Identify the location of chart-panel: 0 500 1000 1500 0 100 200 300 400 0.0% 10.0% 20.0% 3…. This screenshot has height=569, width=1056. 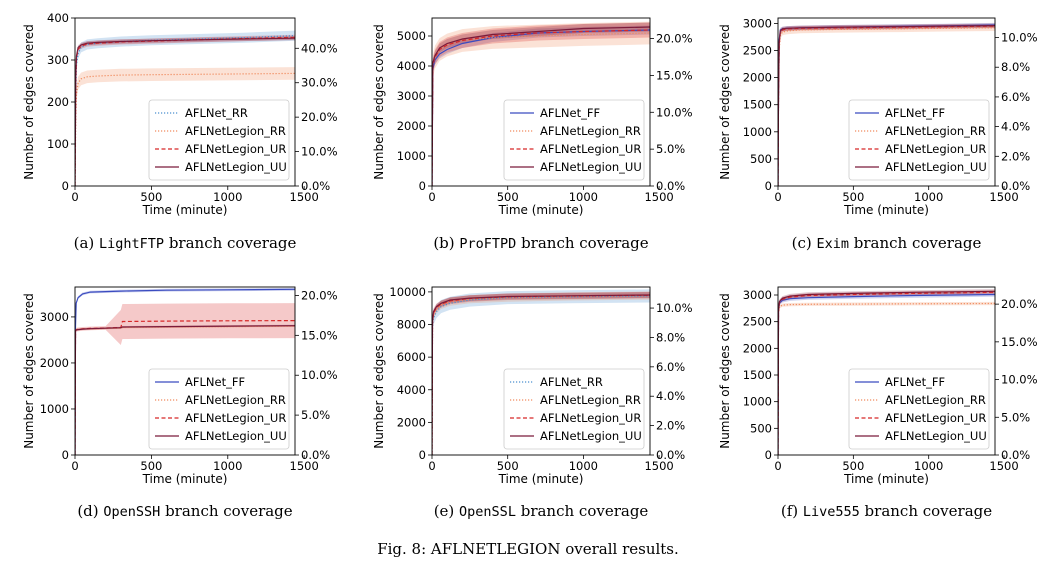
(180, 131).